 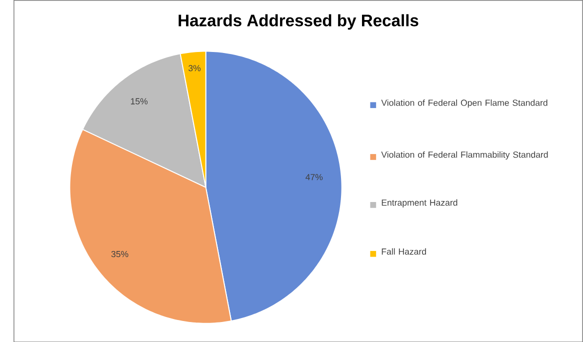 I want to click on data-label: 3%, so click(x=194, y=68).